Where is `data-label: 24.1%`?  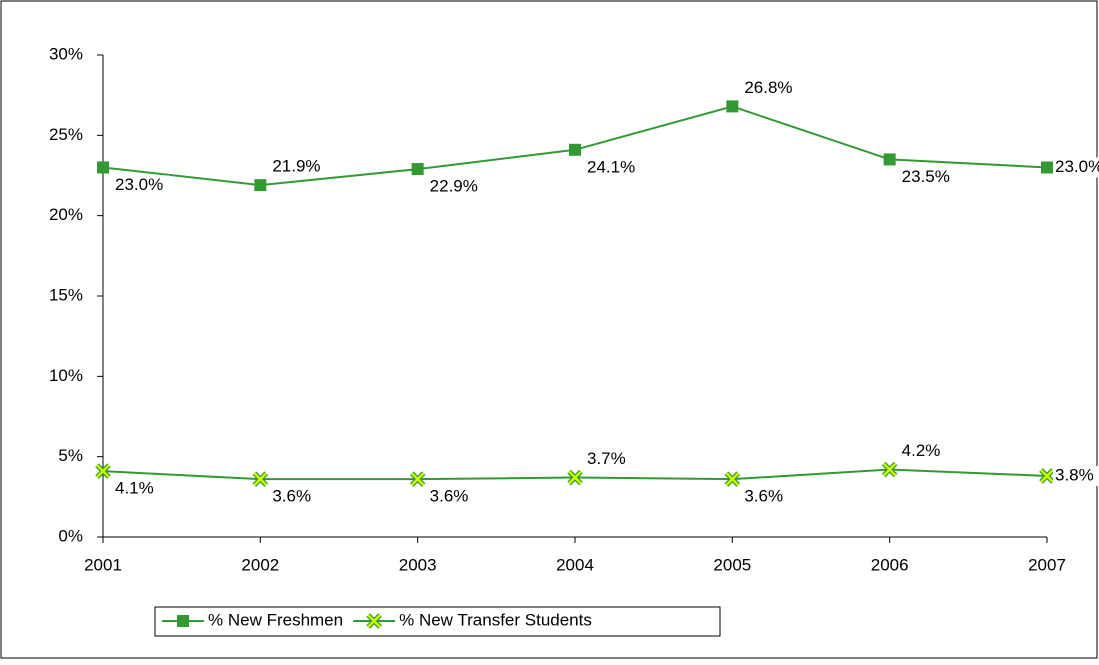
data-label: 24.1% is located at coordinates (611, 166).